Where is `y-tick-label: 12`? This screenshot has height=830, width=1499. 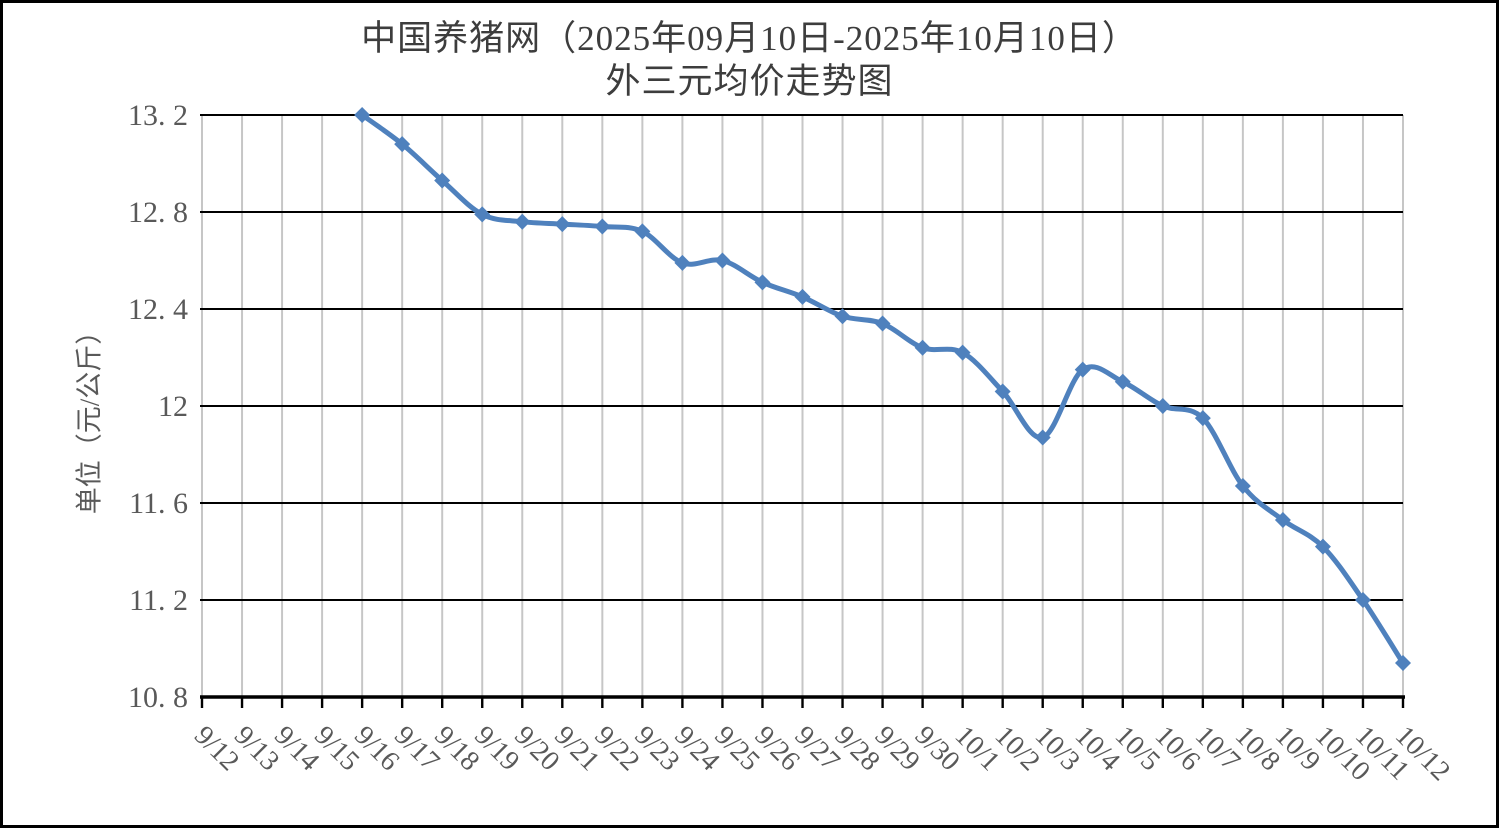 y-tick-label: 12 is located at coordinates (173, 406).